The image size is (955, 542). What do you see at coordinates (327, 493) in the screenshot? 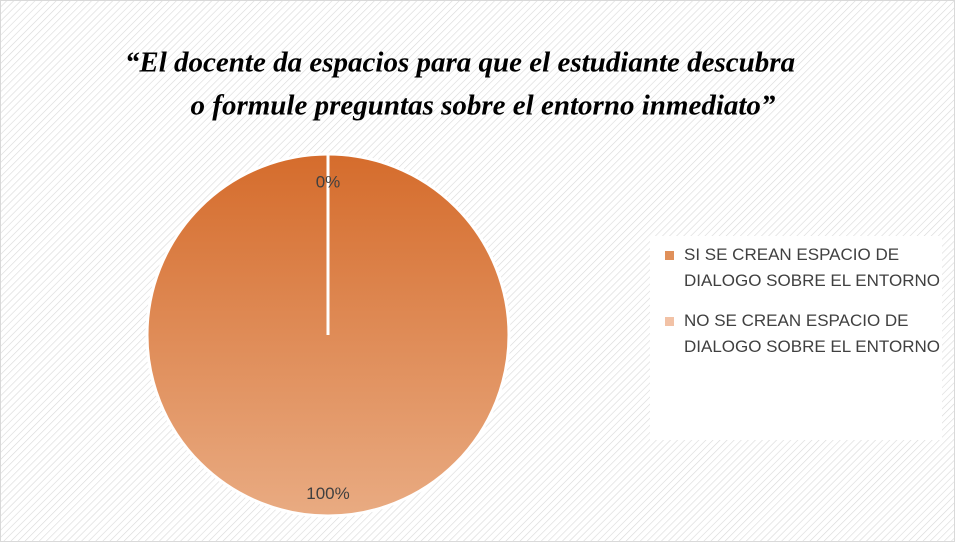
I see `data-label: 100%` at bounding box center [327, 493].